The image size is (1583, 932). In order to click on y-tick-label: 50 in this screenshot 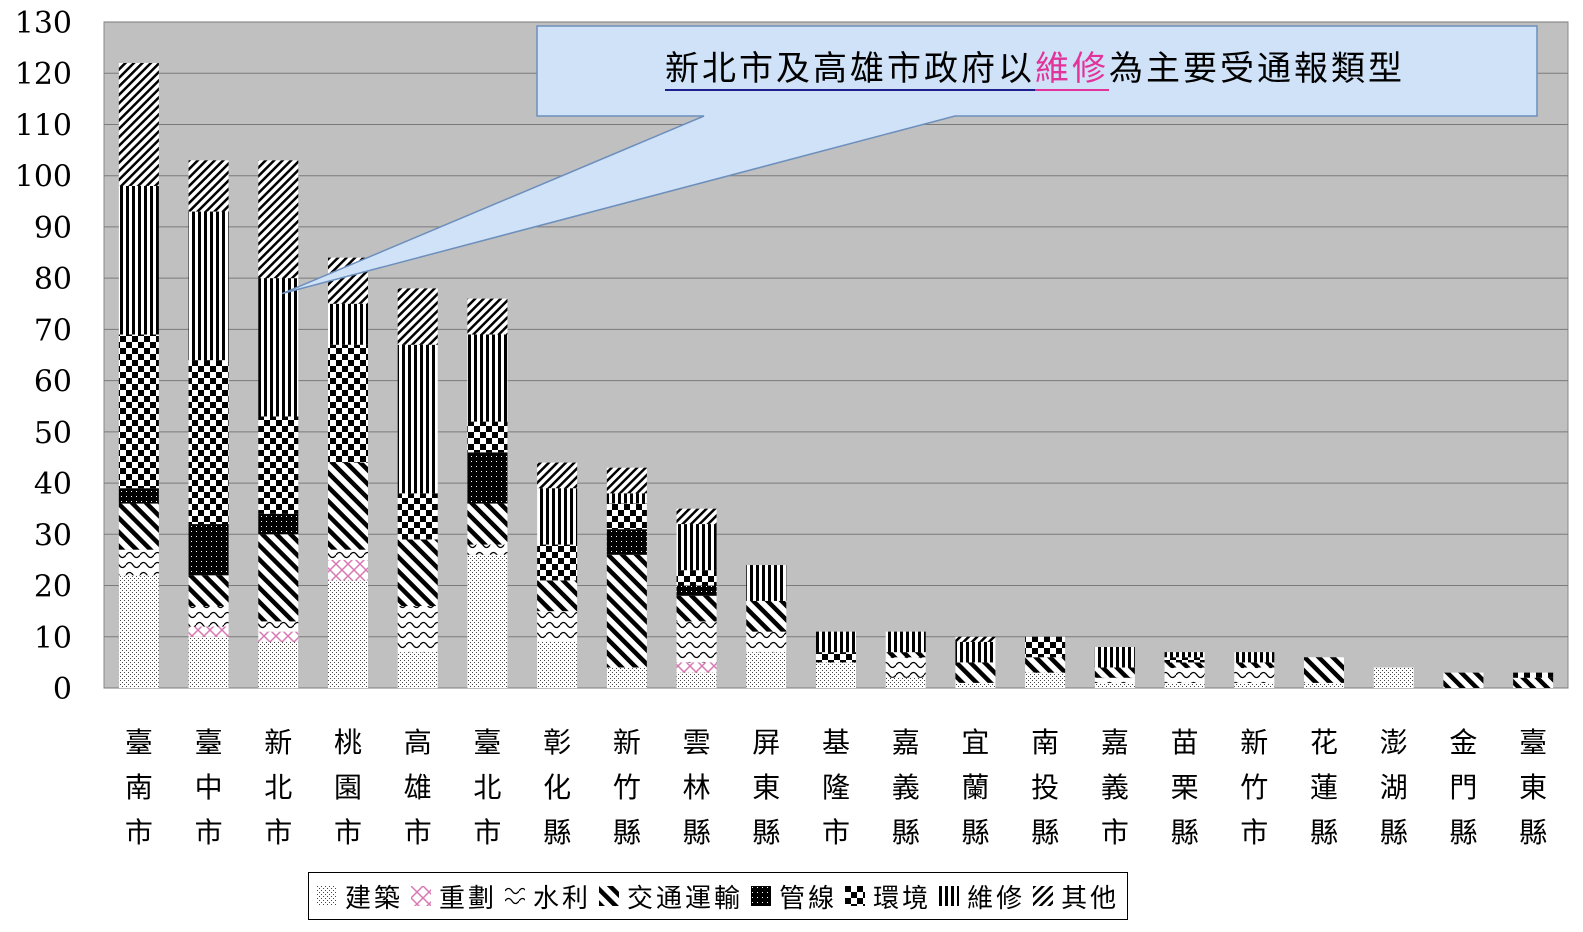, I will do `click(53, 433)`.